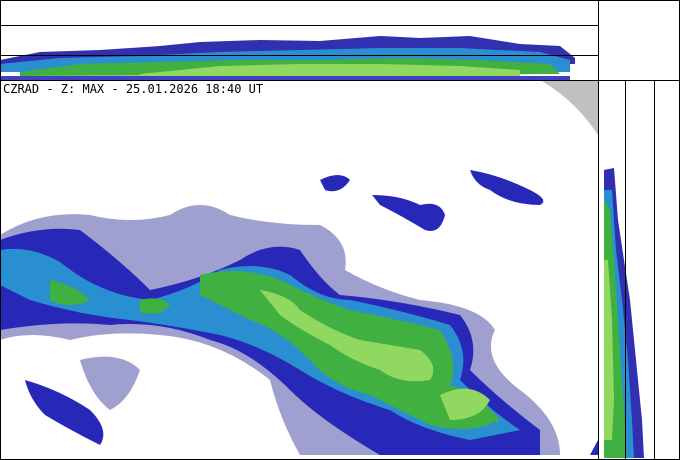  What do you see at coordinates (569, 107) in the screenshot?
I see `range-mask` at bounding box center [569, 107].